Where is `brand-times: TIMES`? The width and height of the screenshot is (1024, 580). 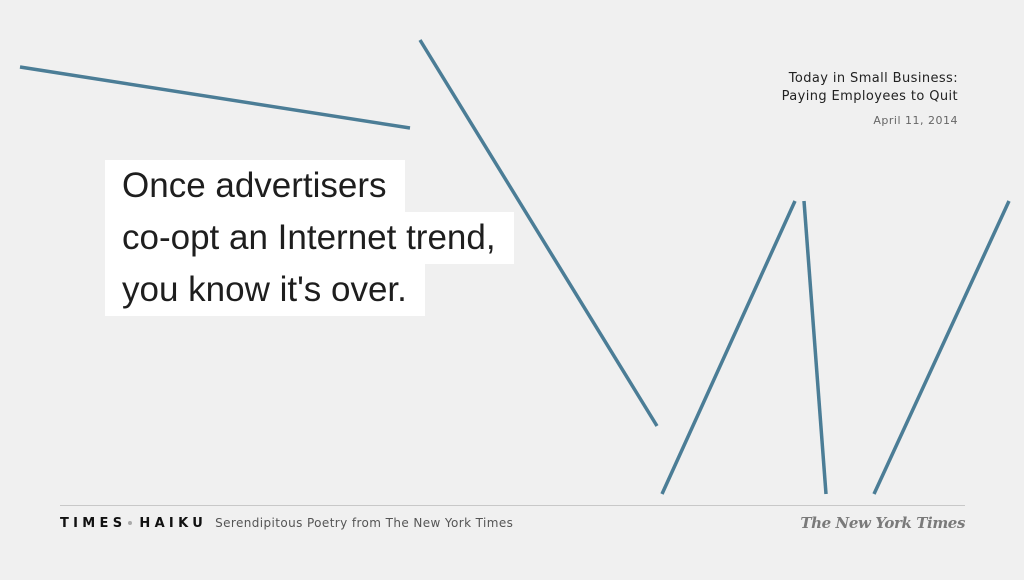
brand-times: TIMES is located at coordinates (93, 523).